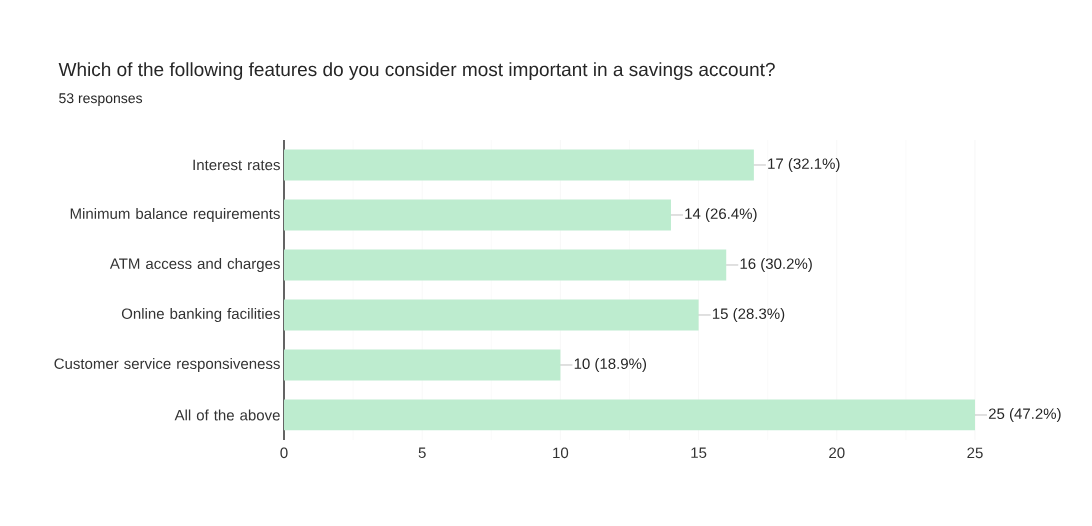 The width and height of the screenshot is (1092, 526). What do you see at coordinates (804, 165) in the screenshot?
I see `data-label: 17 (32.1%)` at bounding box center [804, 165].